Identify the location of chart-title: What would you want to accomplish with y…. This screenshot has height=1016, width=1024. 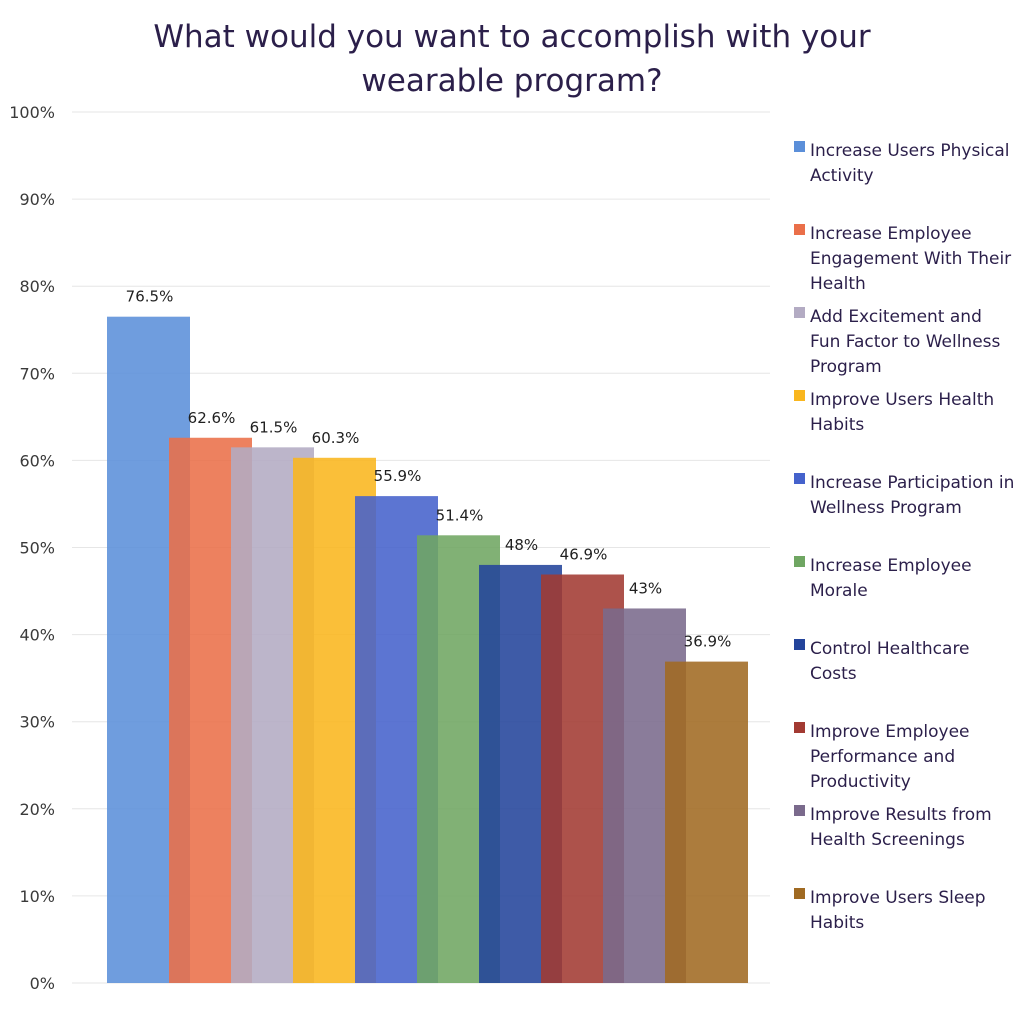
(512, 59).